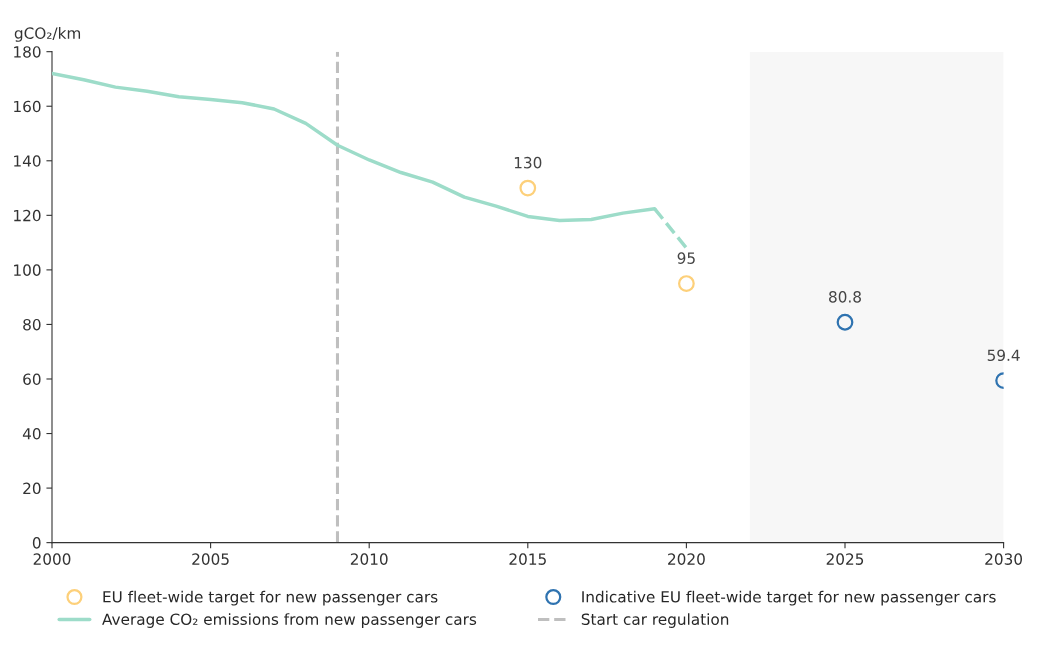 Image resolution: width=1040 pixels, height=646 pixels. I want to click on x-tick-label: 2010, so click(369, 559).